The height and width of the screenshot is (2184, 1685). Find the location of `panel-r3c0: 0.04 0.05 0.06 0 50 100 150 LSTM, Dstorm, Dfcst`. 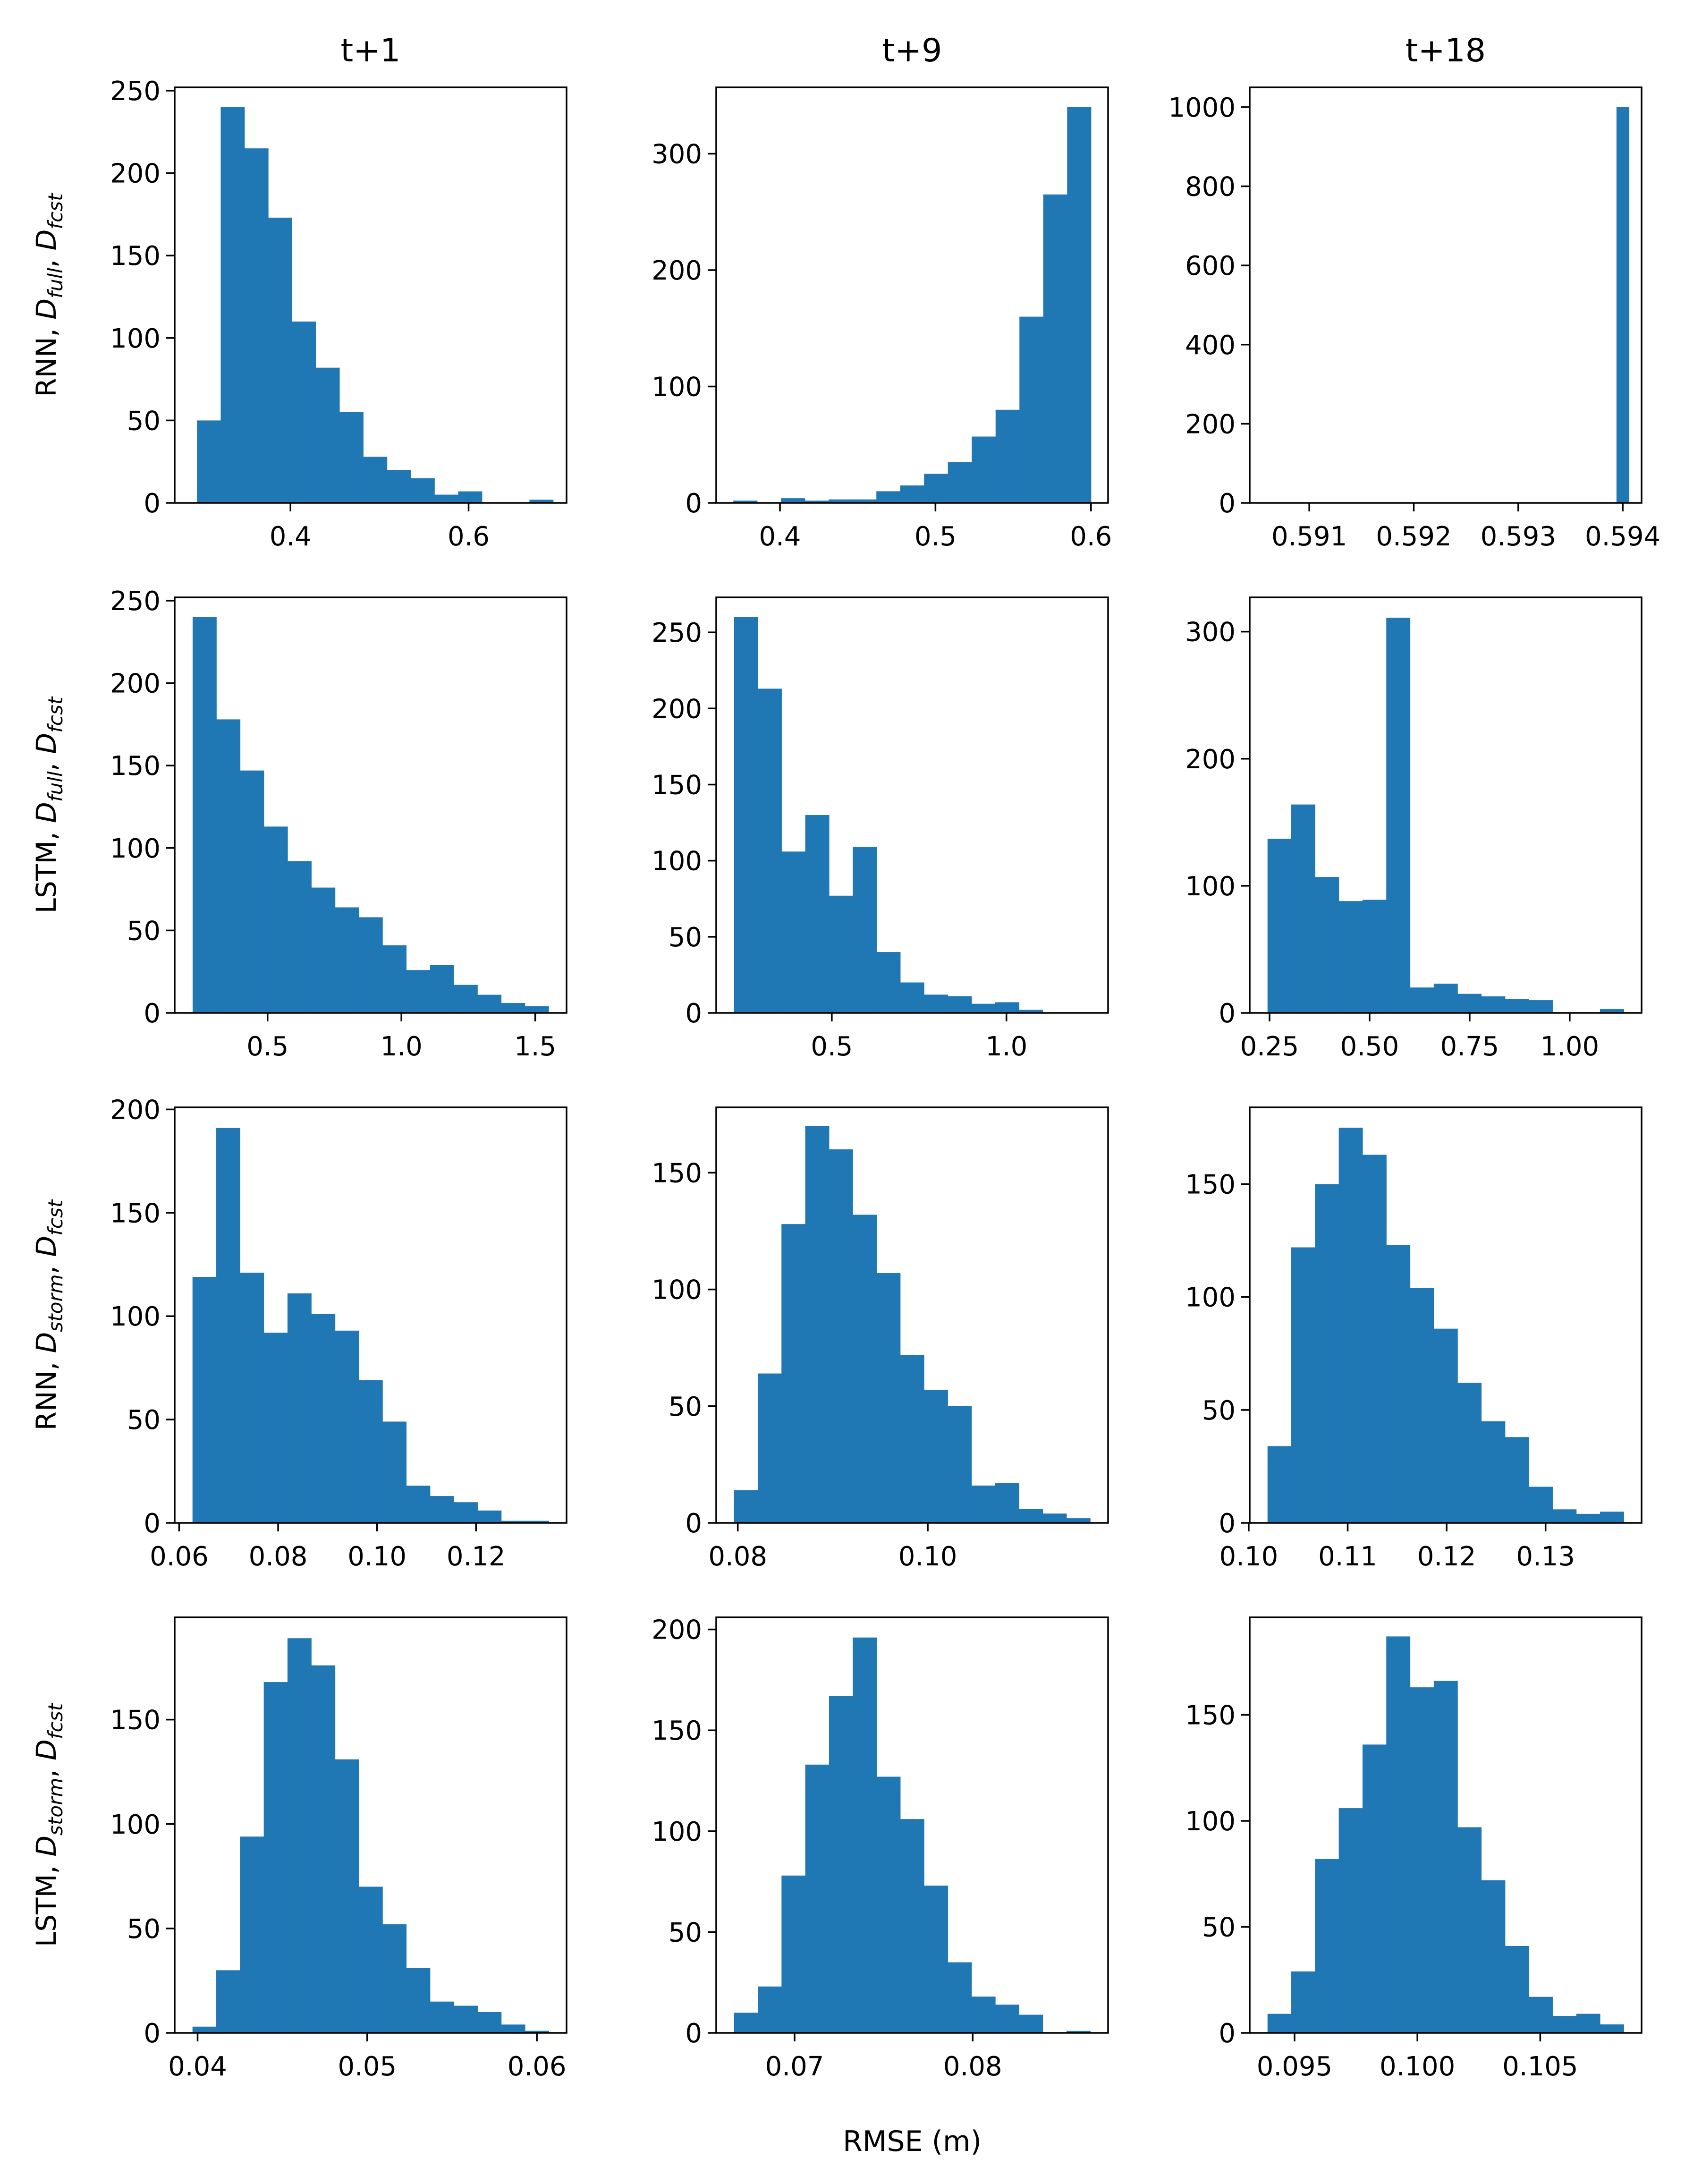

panel-r3c0: 0.04 0.05 0.06 0 50 100 150 LSTM, Dstorm, Dfcst is located at coordinates (298, 1849).